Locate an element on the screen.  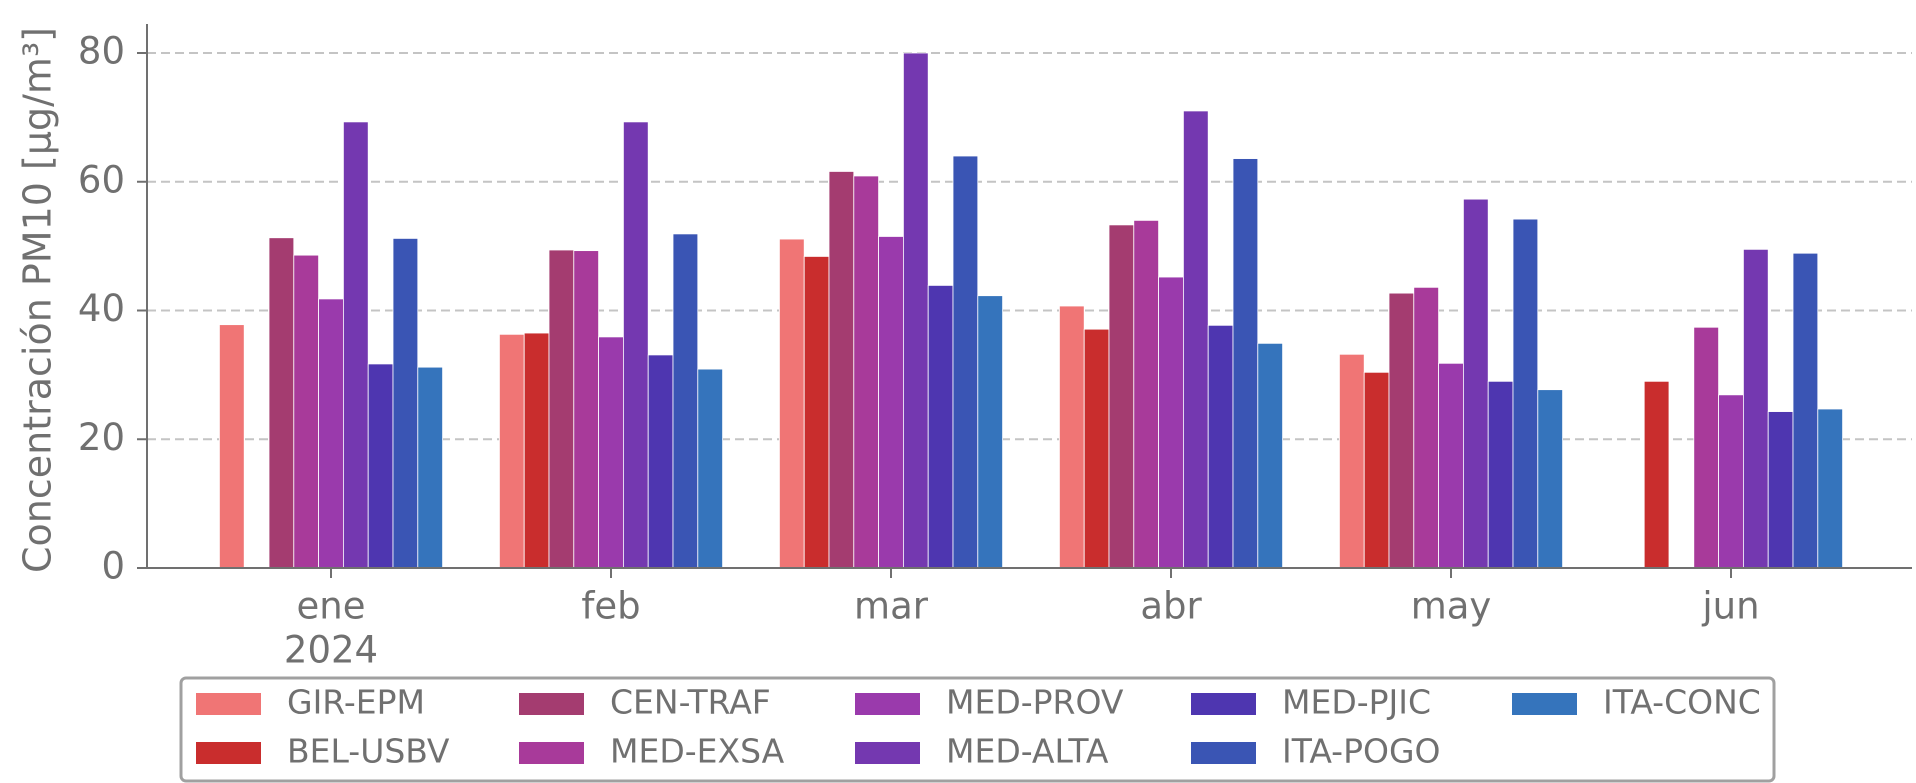
legend-label: BEL-USBV is located at coordinates (368, 751).